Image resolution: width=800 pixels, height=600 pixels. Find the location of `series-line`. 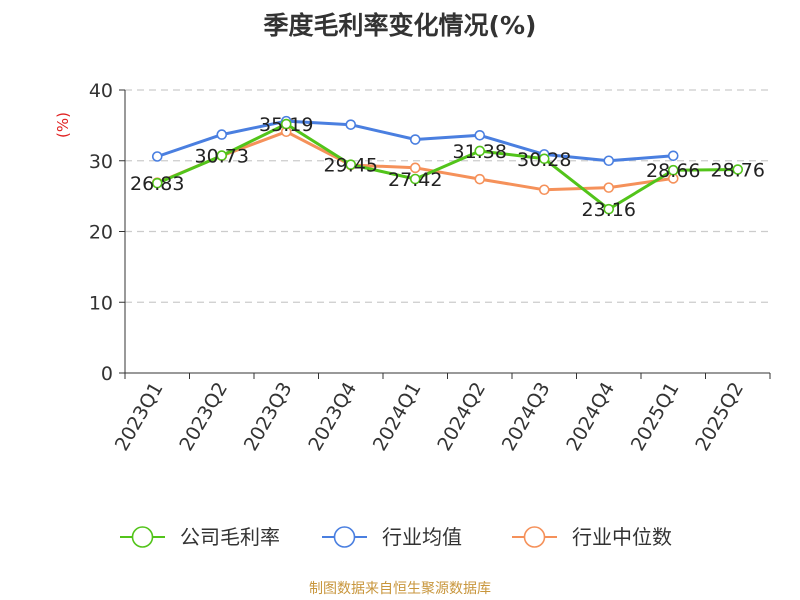

series-line is located at coordinates (447, 166).